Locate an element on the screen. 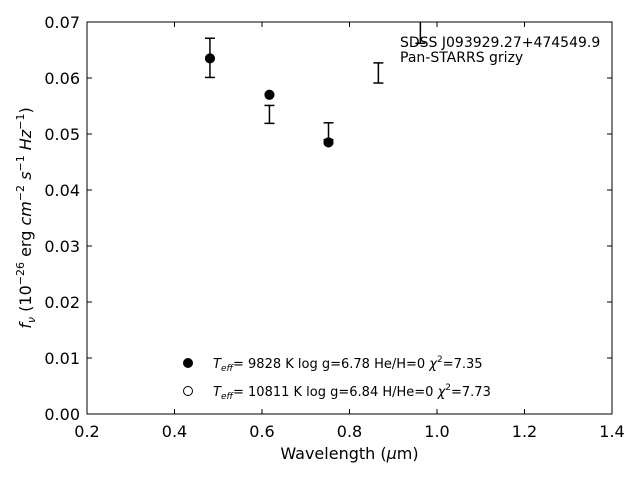 Image resolution: width=640 pixels, height=480 pixels. y-tick-label: 0.01 is located at coordinates (62, 358).